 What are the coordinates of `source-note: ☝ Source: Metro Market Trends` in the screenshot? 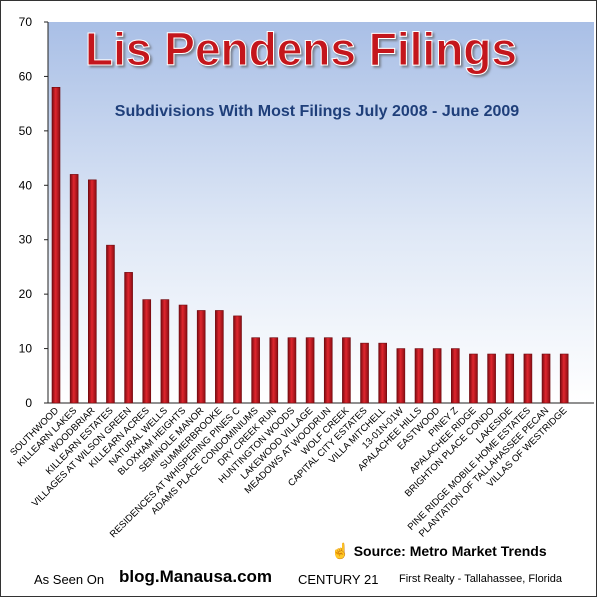 It's located at (439, 551).